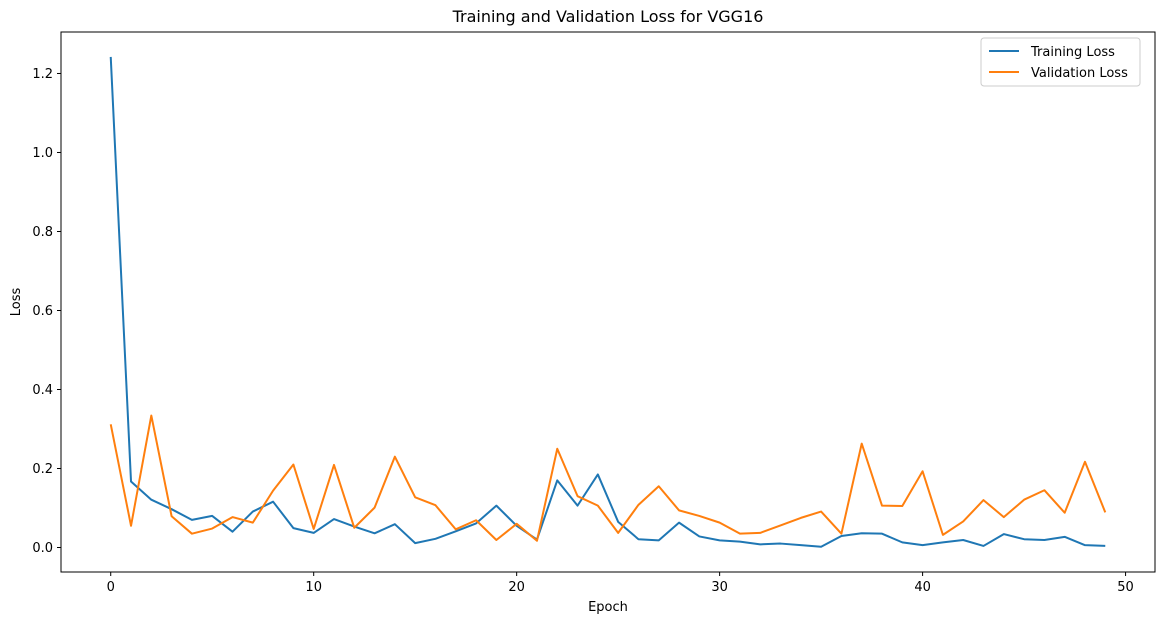  What do you see at coordinates (1072, 52) in the screenshot?
I see `legend-training-label: Training Loss` at bounding box center [1072, 52].